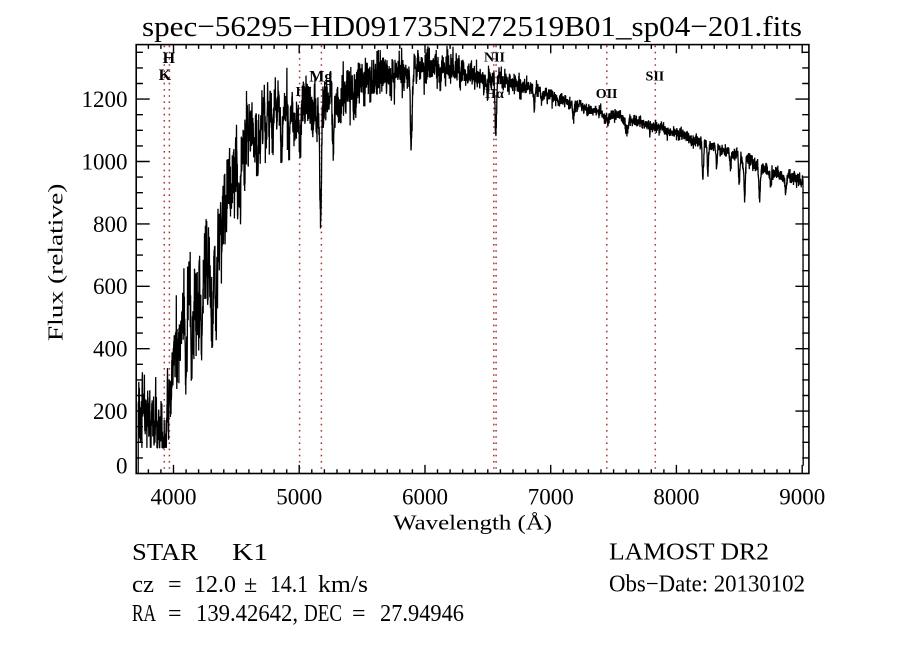  I want to click on svg-text: cz, so click(143, 585).